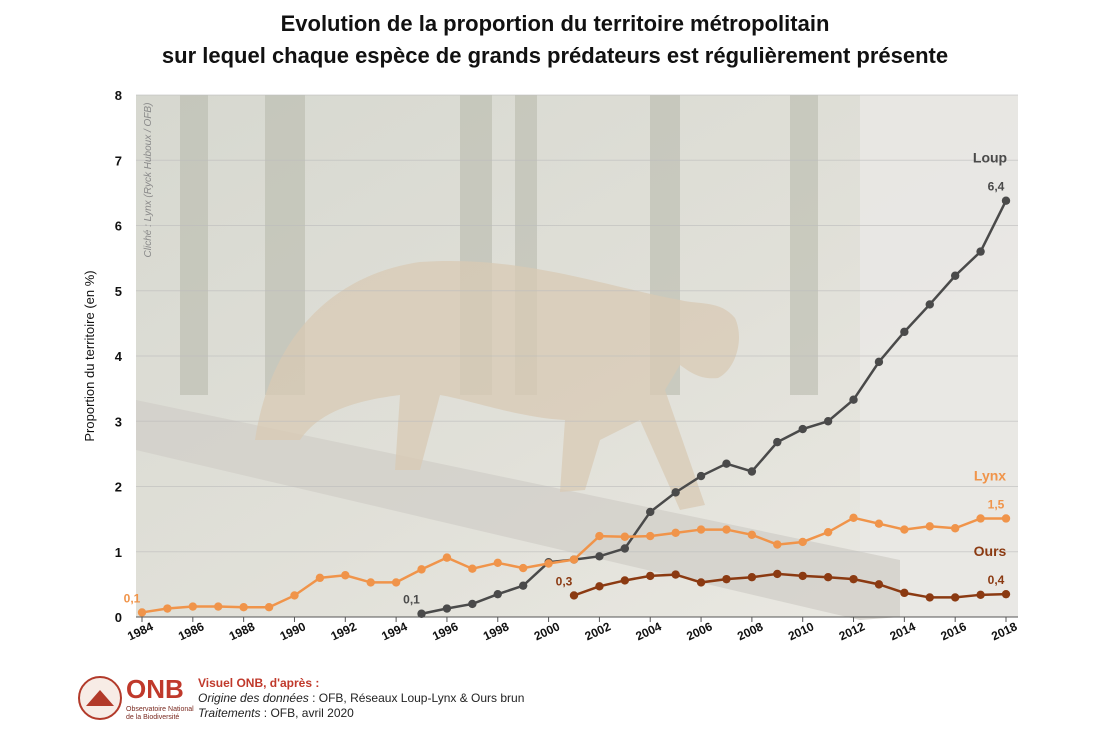 This screenshot has height=731, width=1110. Describe the element at coordinates (394, 631) in the screenshot. I see `x-tick-label: 1994` at that location.